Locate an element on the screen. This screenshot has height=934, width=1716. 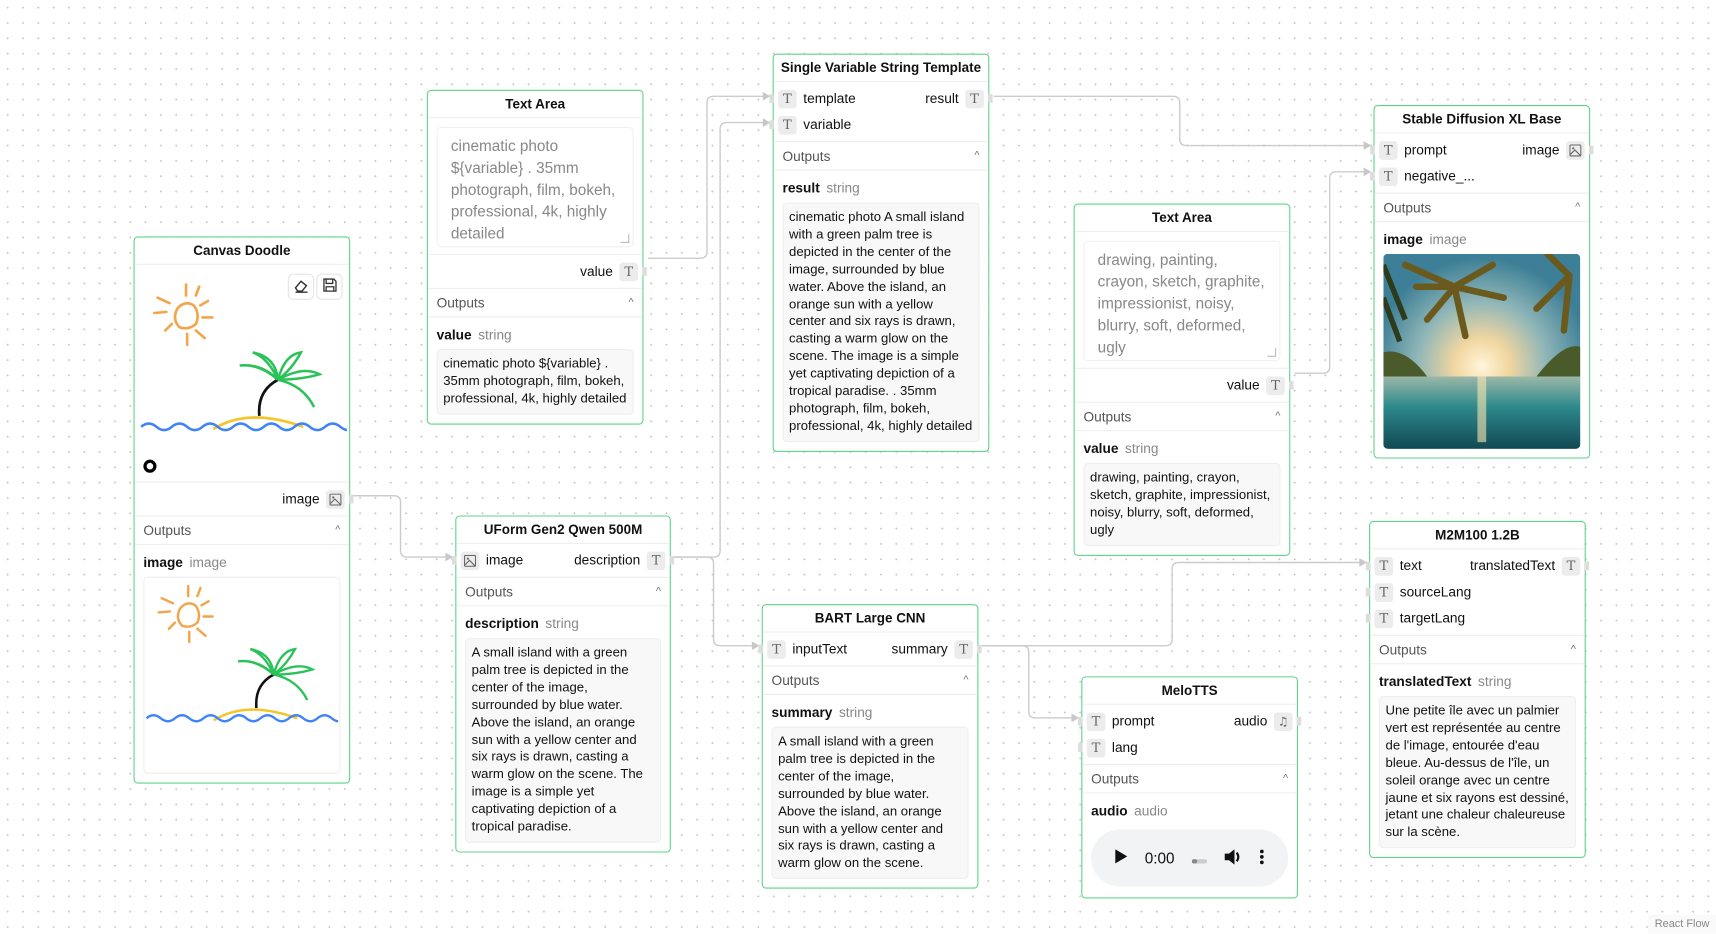
play-icon is located at coordinates (1121, 858).